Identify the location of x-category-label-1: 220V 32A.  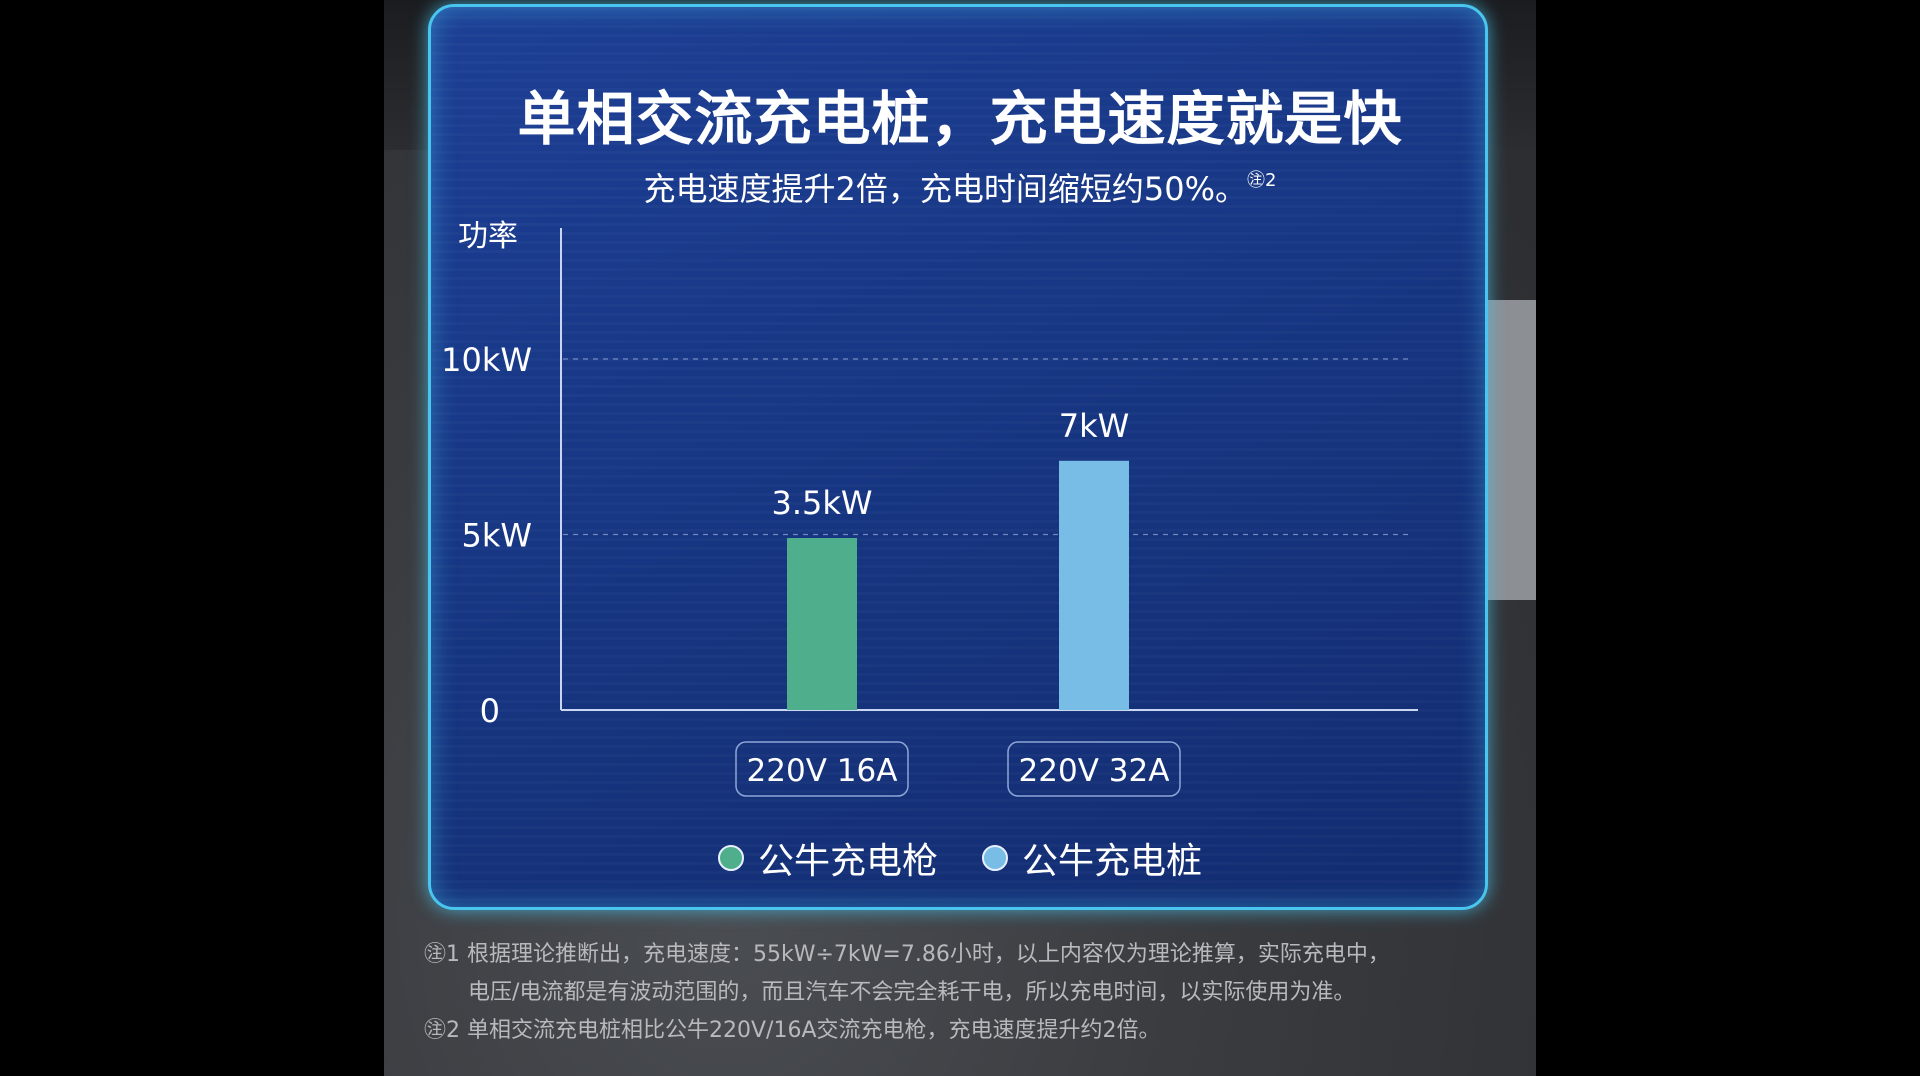
(1094, 771).